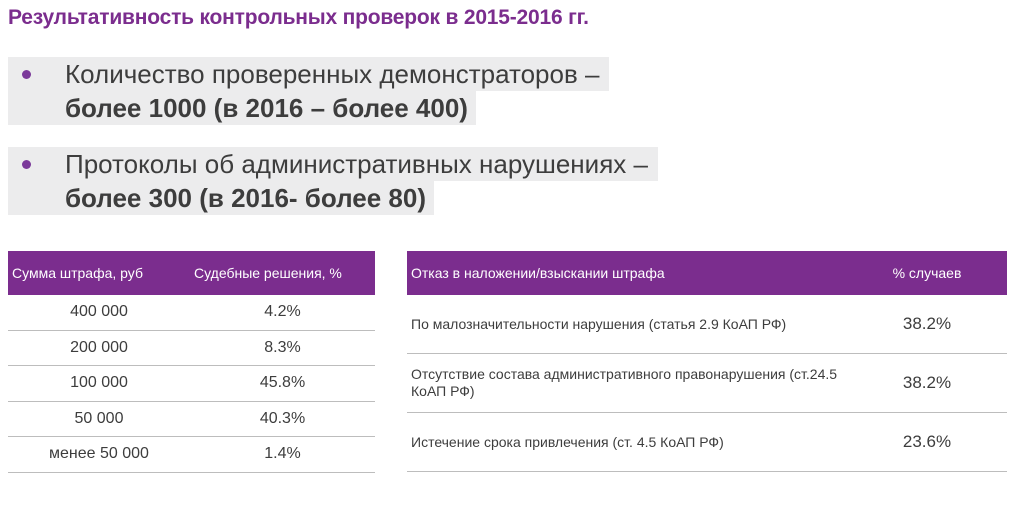 This screenshot has width=1024, height=505. I want to click on fine-amount: 400 000, so click(99, 313).